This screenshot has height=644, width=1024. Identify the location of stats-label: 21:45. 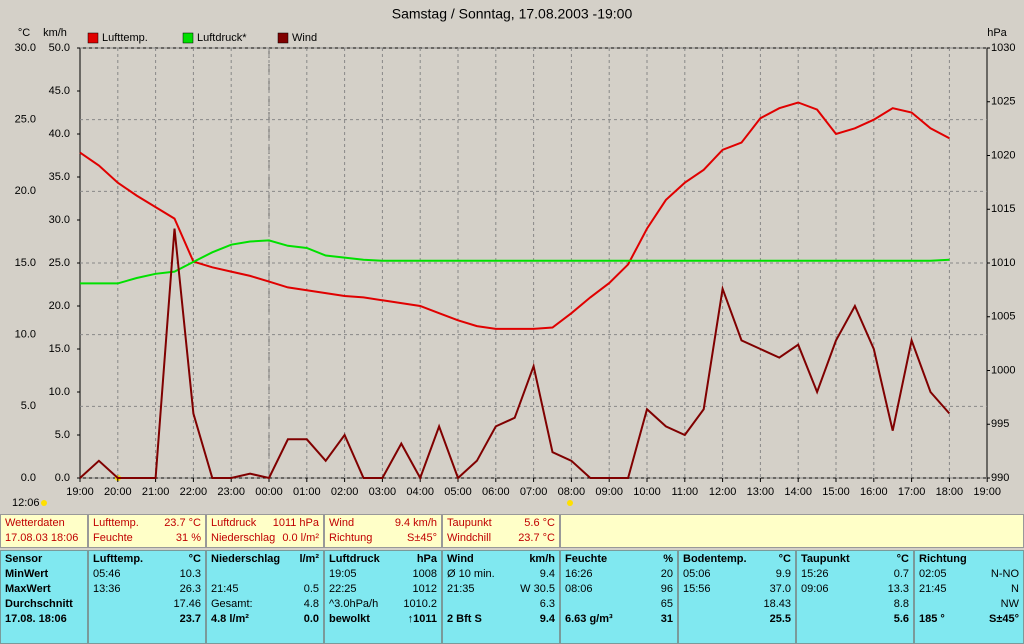
(225, 589).